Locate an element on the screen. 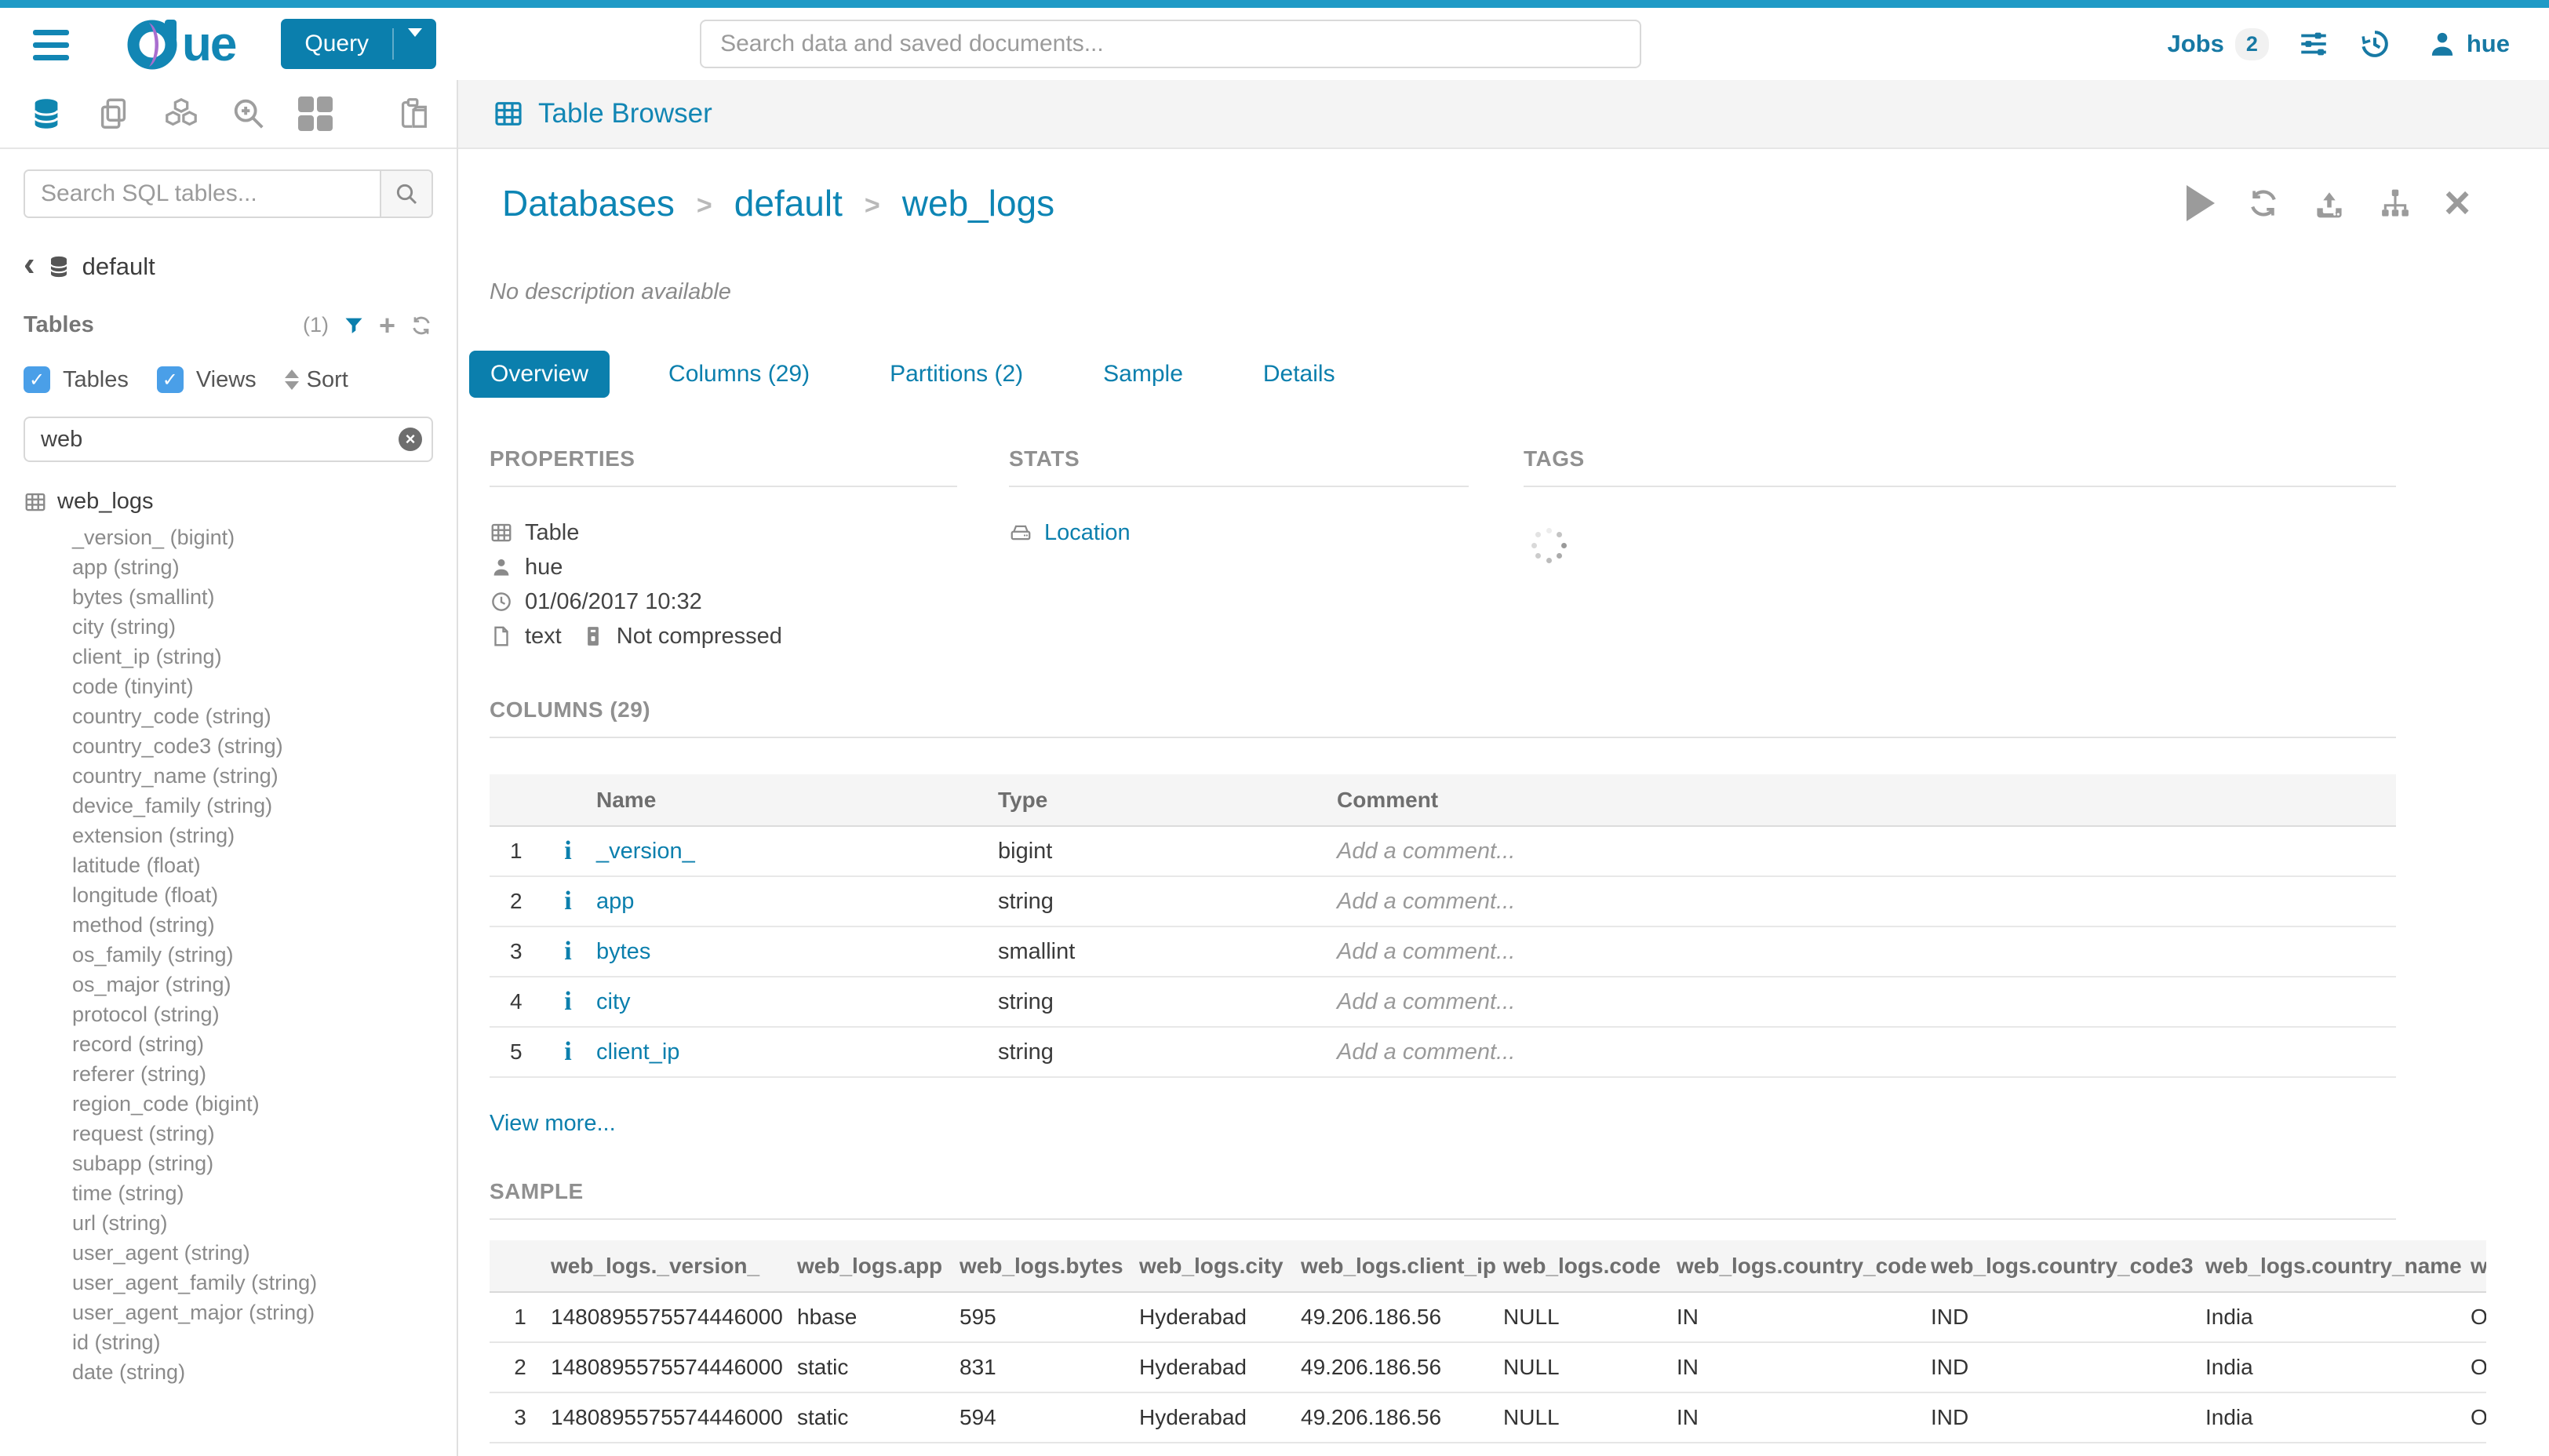  column-list-item: record (string) is located at coordinates (138, 1044).